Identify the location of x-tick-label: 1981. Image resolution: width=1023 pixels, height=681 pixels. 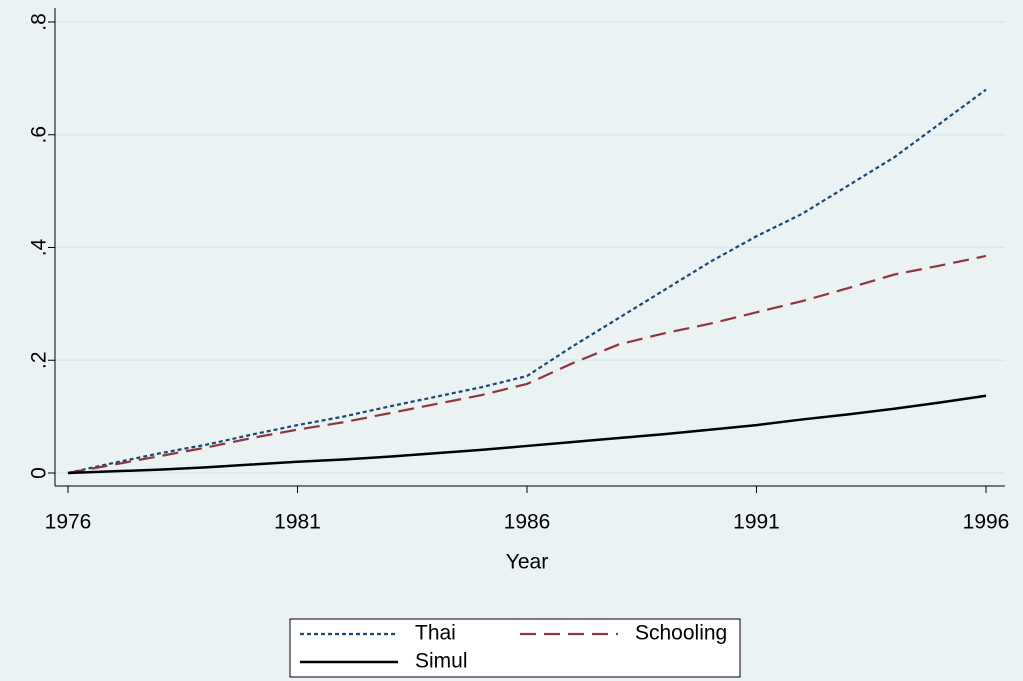
(297, 522).